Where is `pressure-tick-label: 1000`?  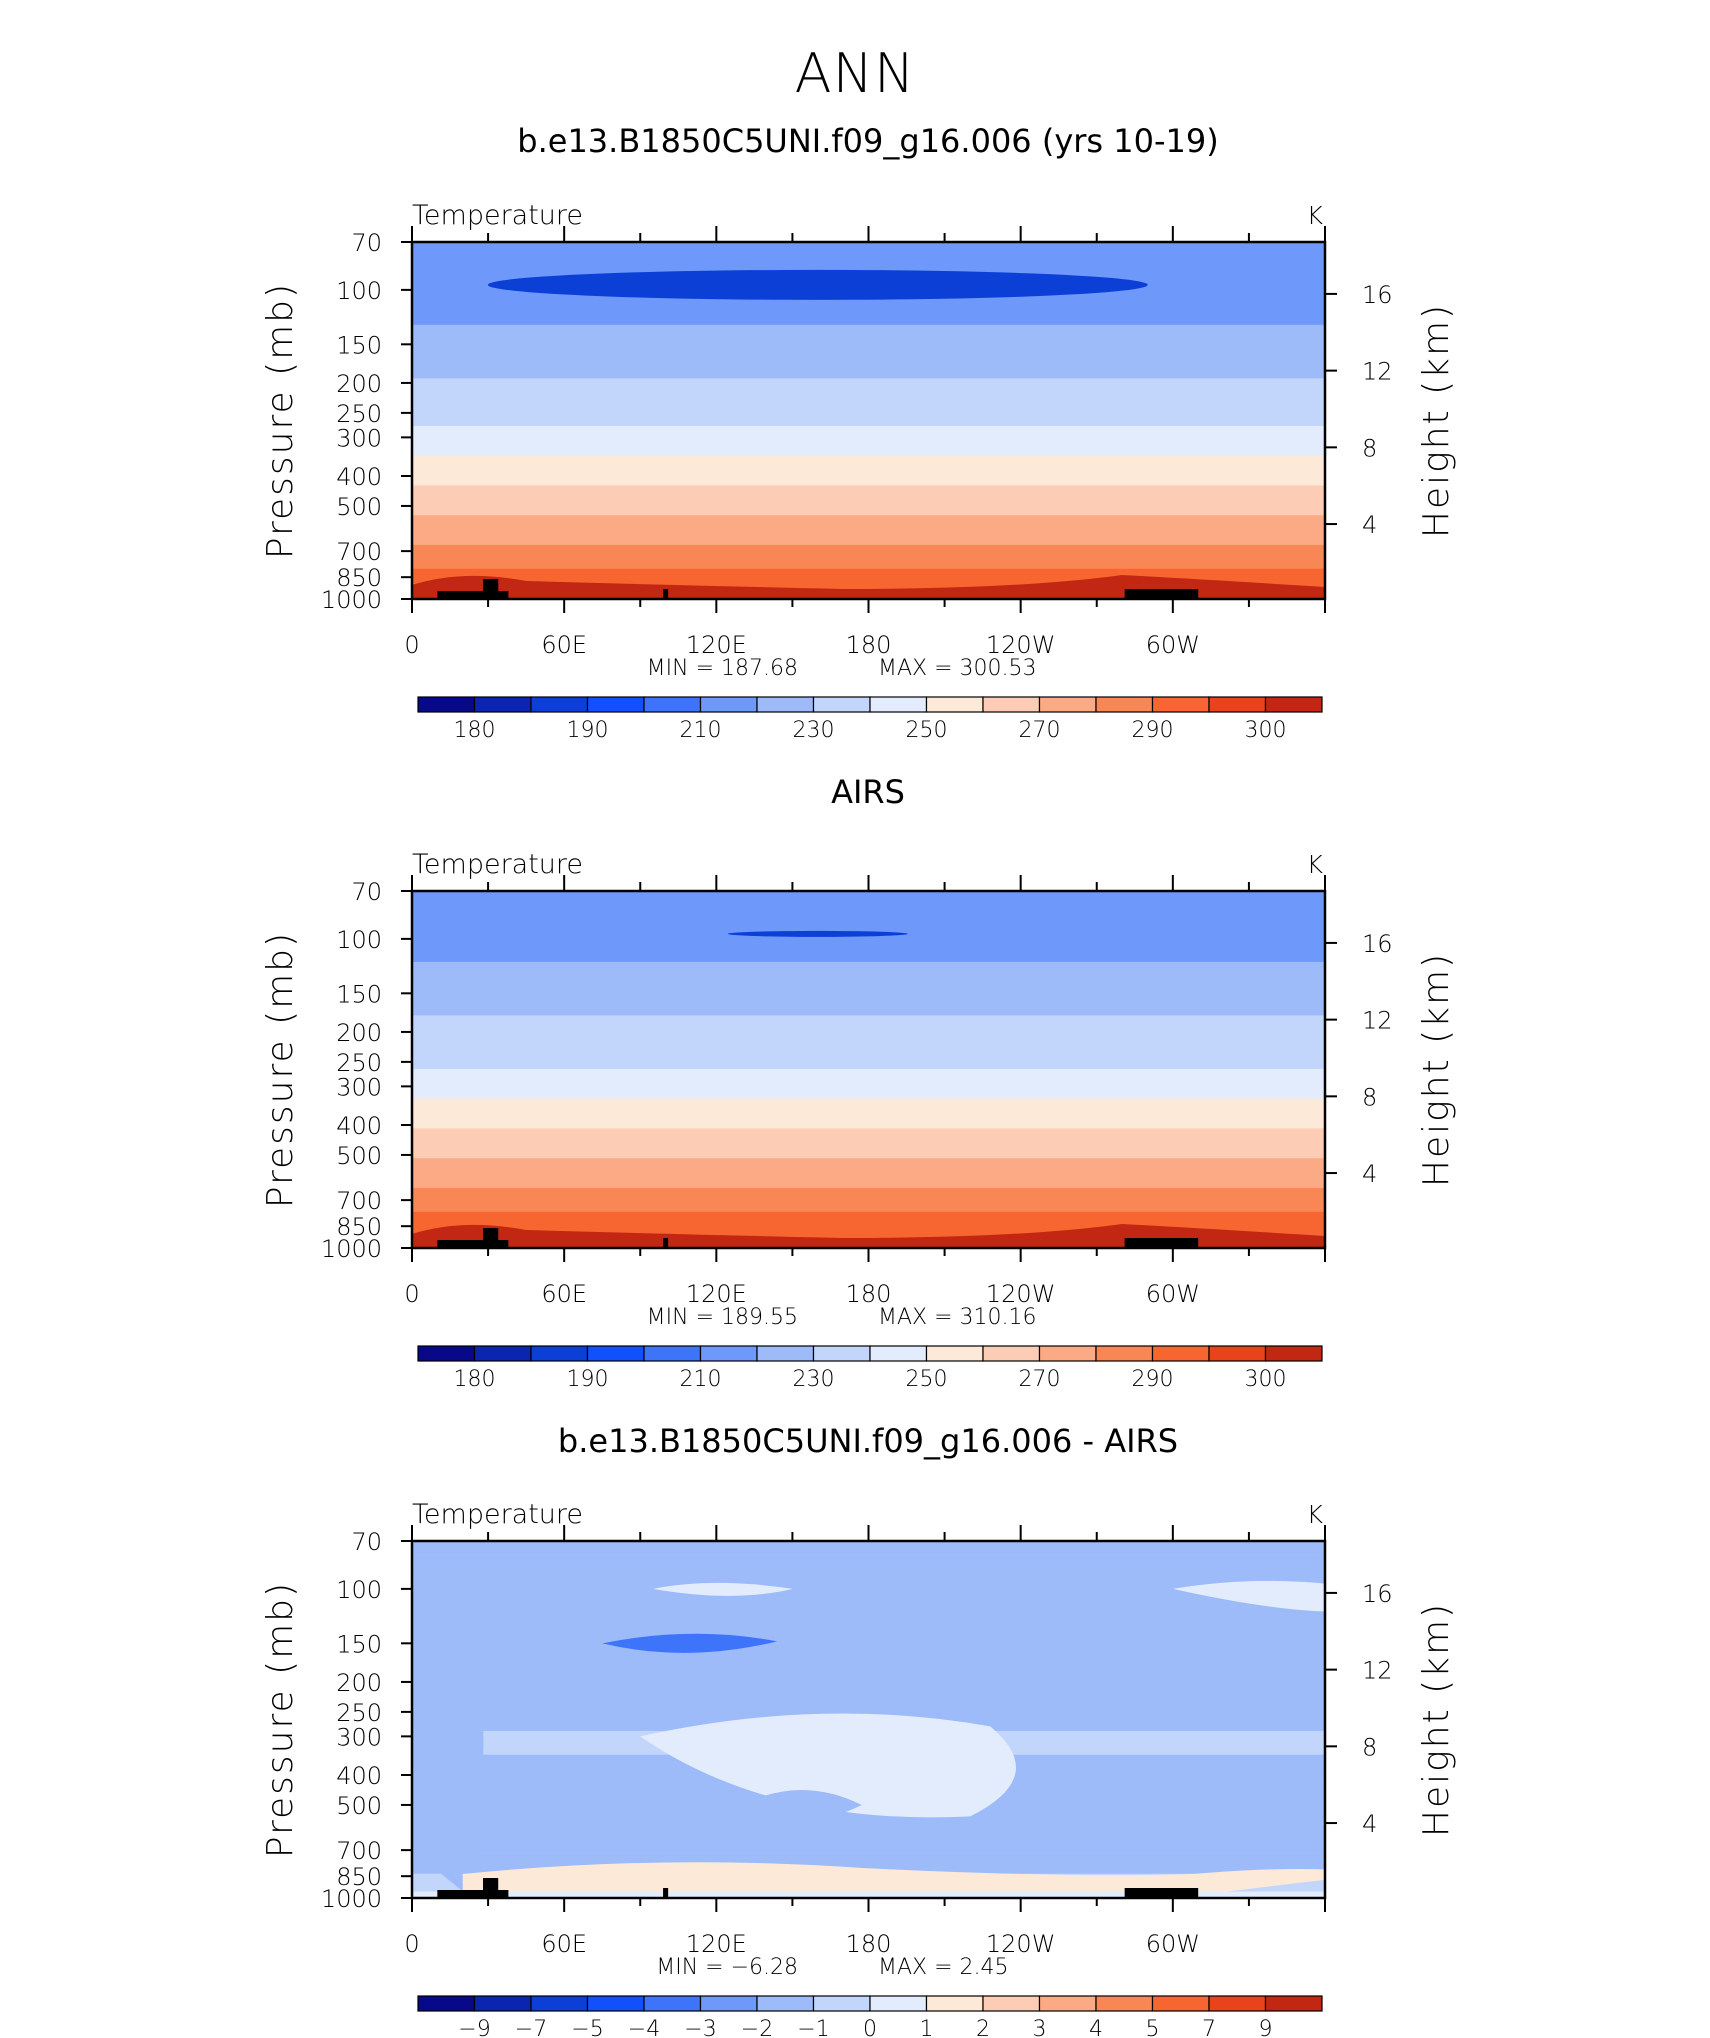 pressure-tick-label: 1000 is located at coordinates (351, 1899).